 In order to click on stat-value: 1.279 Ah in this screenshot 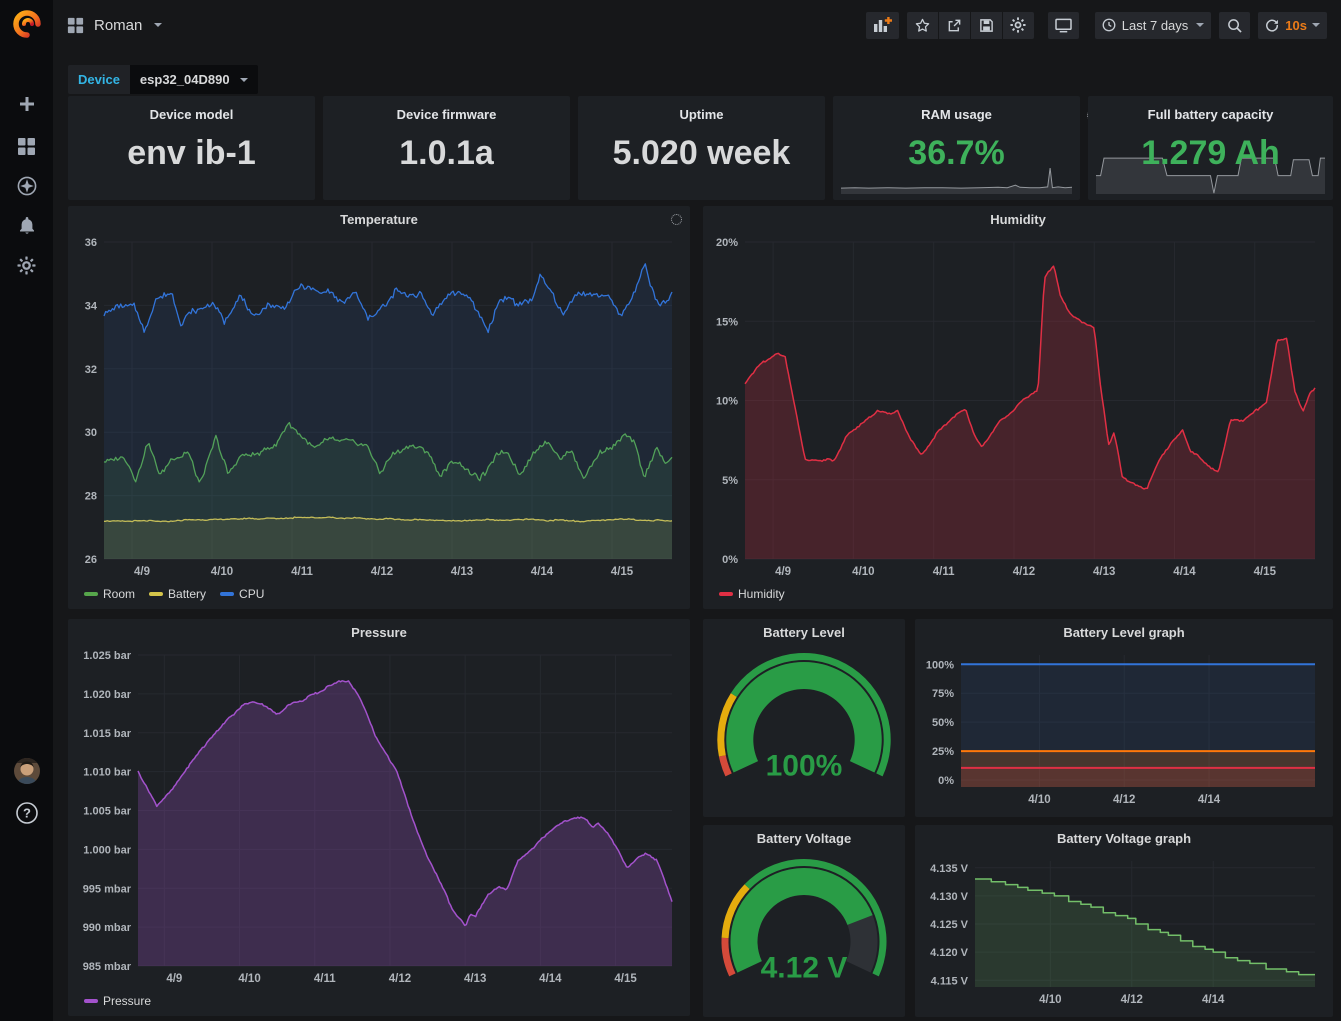, I will do `click(1210, 153)`.